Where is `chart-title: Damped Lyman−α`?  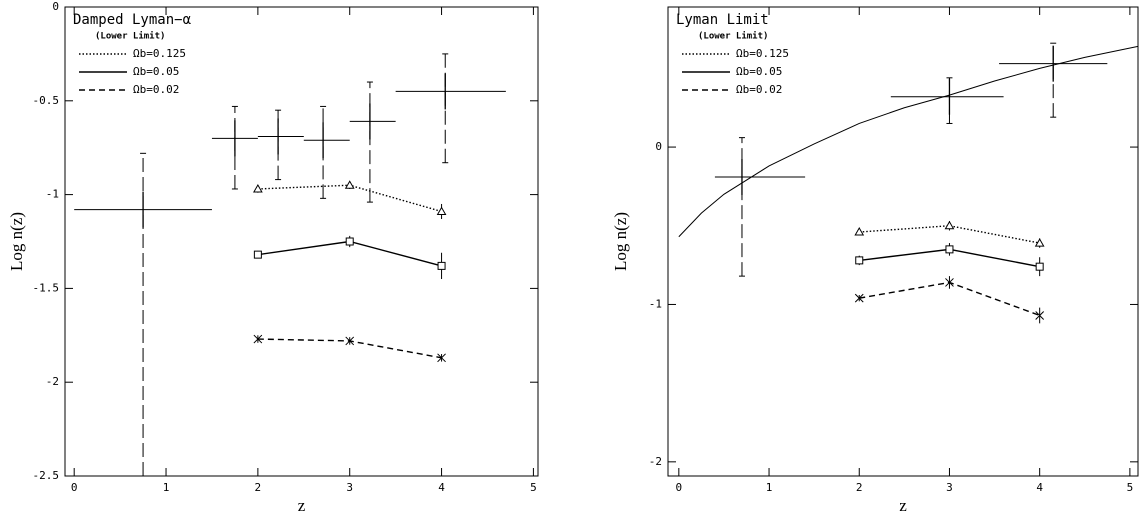 chart-title: Damped Lyman−α is located at coordinates (132, 20).